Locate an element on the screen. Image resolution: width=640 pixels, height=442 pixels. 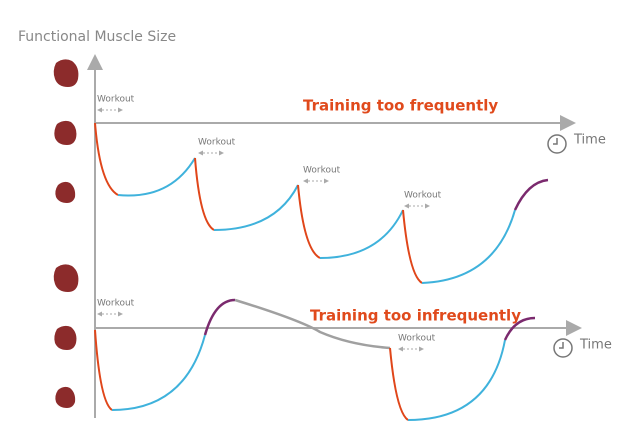
panel-title: Training too infrequently is located at coordinates (415, 316).